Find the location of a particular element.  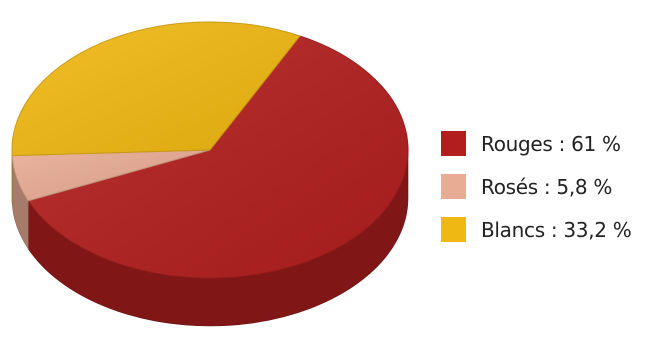

legend-swatch-roses is located at coordinates (453, 186).